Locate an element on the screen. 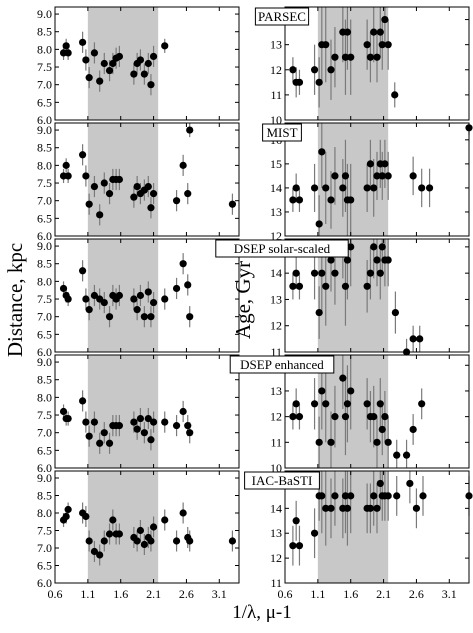  x-tick-label: 2.6 is located at coordinates (186, 594).